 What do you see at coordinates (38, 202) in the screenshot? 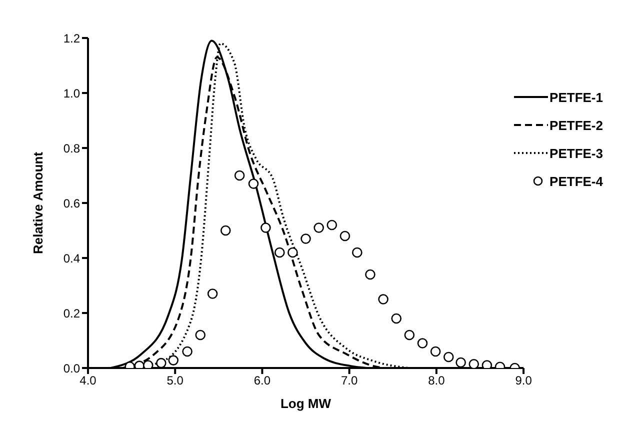
I see `y-axis-title: Relative Amount` at bounding box center [38, 202].